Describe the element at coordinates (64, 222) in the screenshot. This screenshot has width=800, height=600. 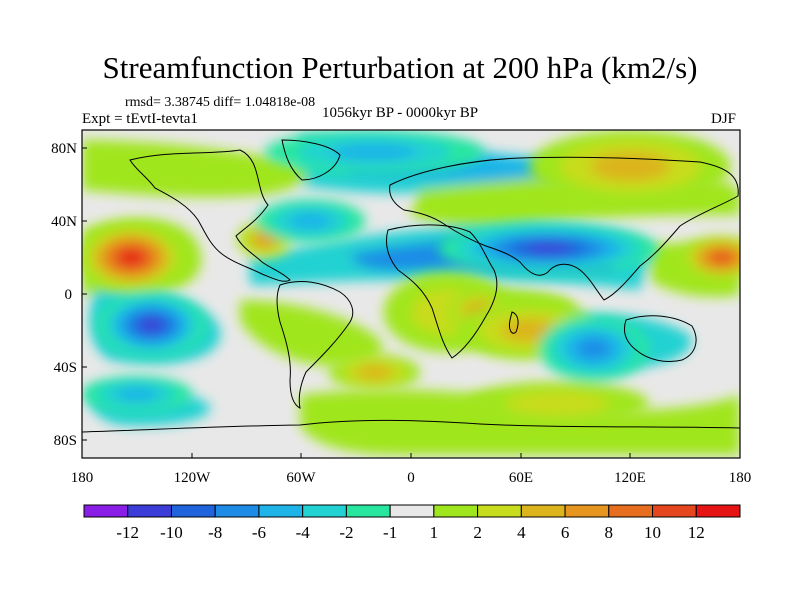
I see `y-tick-label: 40N` at that location.